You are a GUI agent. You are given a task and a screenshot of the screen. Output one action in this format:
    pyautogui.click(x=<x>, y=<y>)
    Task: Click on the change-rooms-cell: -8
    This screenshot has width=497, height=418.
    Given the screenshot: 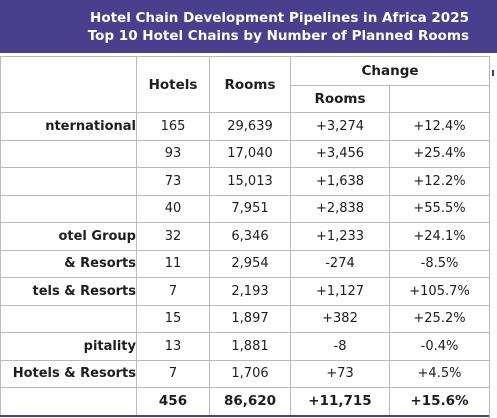 What is the action you would take?
    pyautogui.click(x=340, y=346)
    